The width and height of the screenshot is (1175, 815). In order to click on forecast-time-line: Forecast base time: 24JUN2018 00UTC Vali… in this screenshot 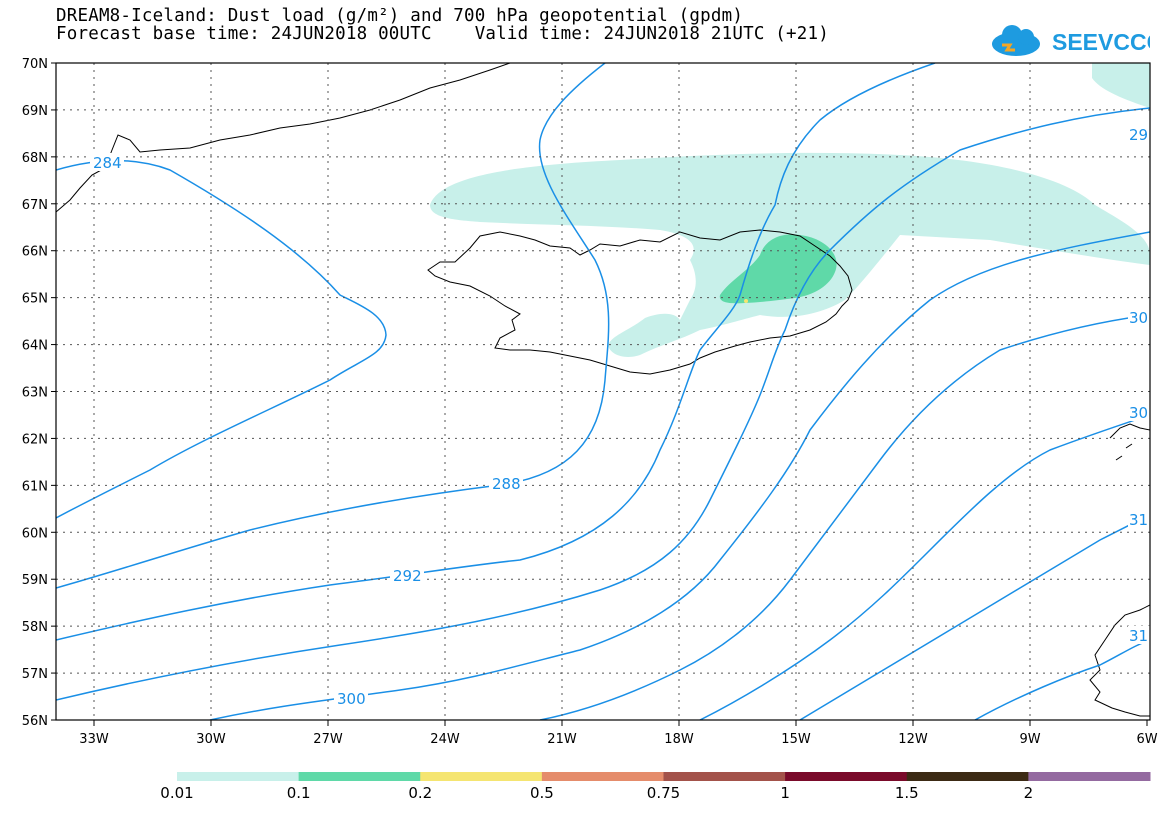, I will do `click(442, 34)`.